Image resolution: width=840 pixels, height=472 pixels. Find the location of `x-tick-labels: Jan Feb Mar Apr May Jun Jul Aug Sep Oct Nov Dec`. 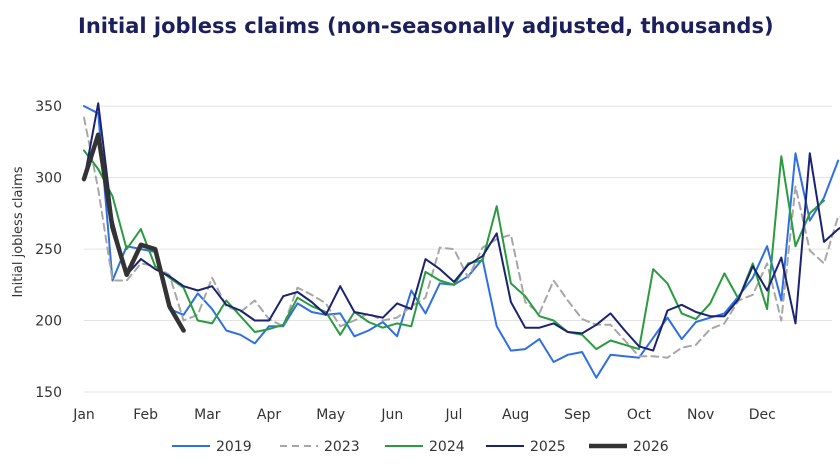

x-tick-labels: Jan Feb Mar Apr May Jun Jul Aug Sep Oct Nov Dec is located at coordinates (424, 415).